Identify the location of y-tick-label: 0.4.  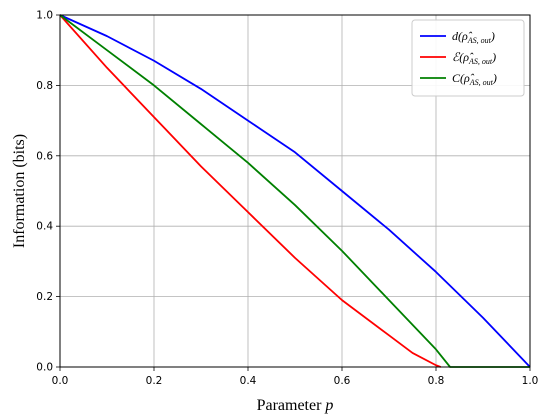
(44, 227).